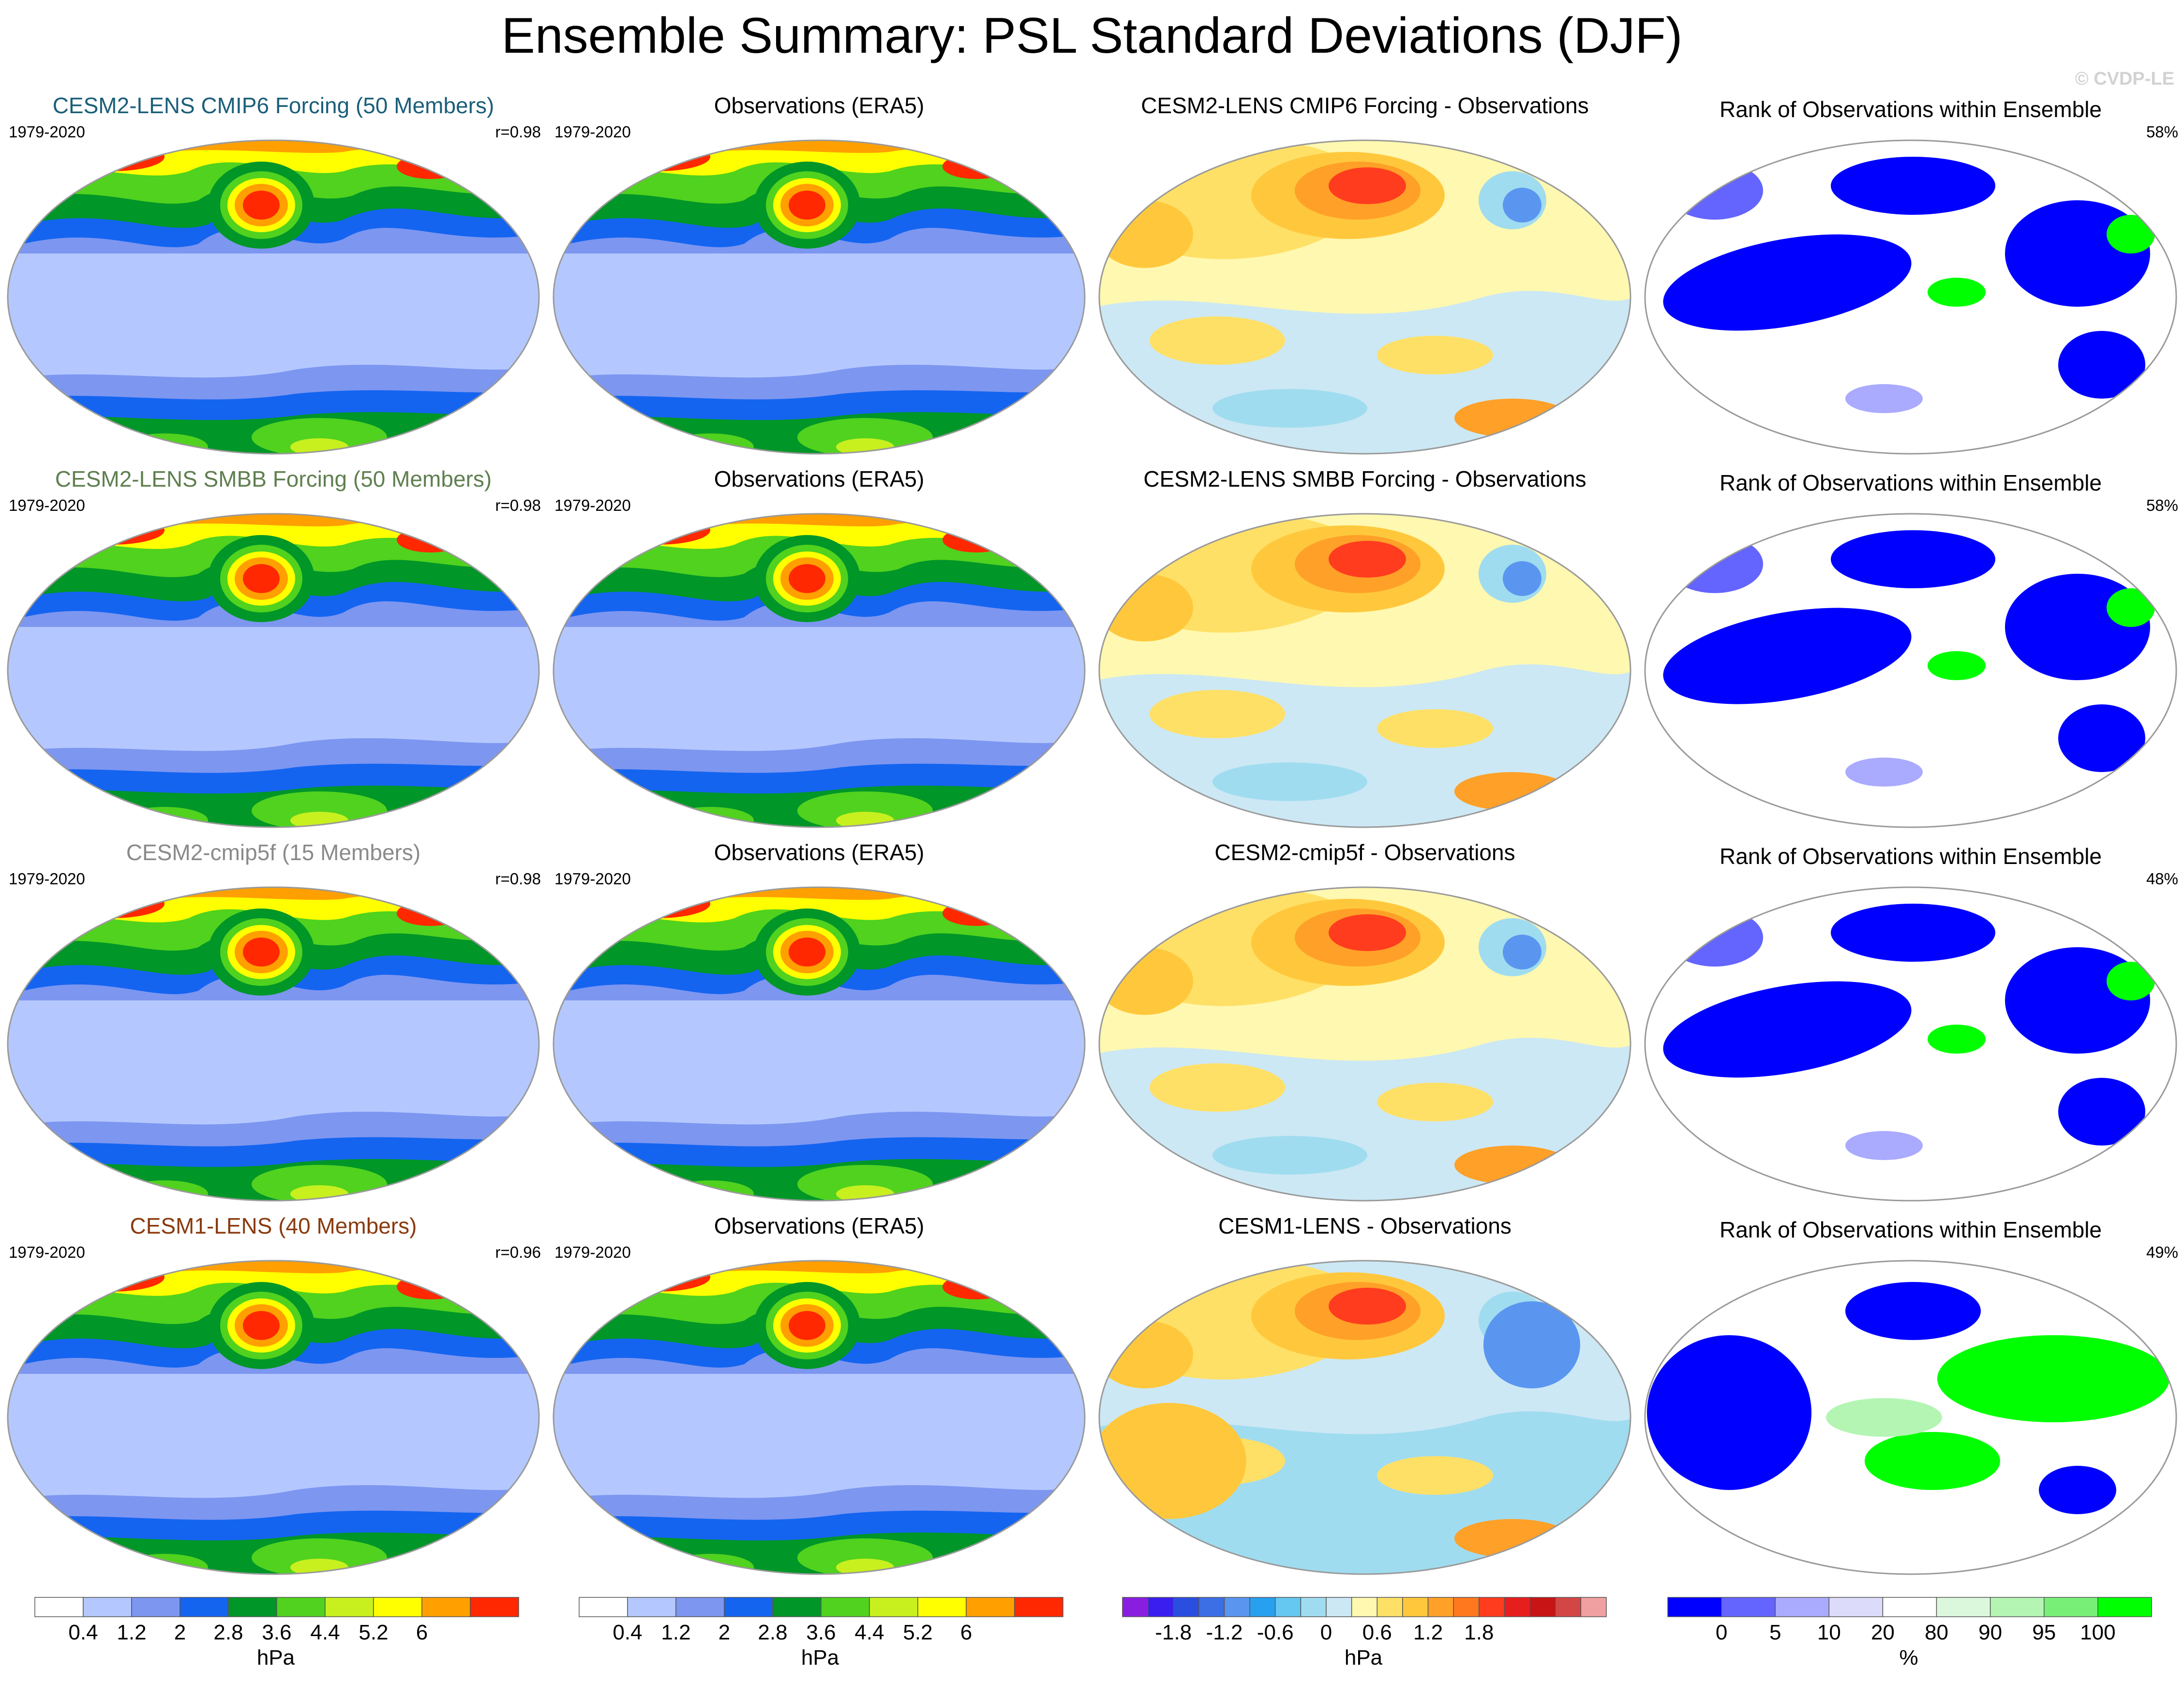 This screenshot has height=1683, width=2184. I want to click on colorbar-tick-label: 20, so click(1883, 1632).